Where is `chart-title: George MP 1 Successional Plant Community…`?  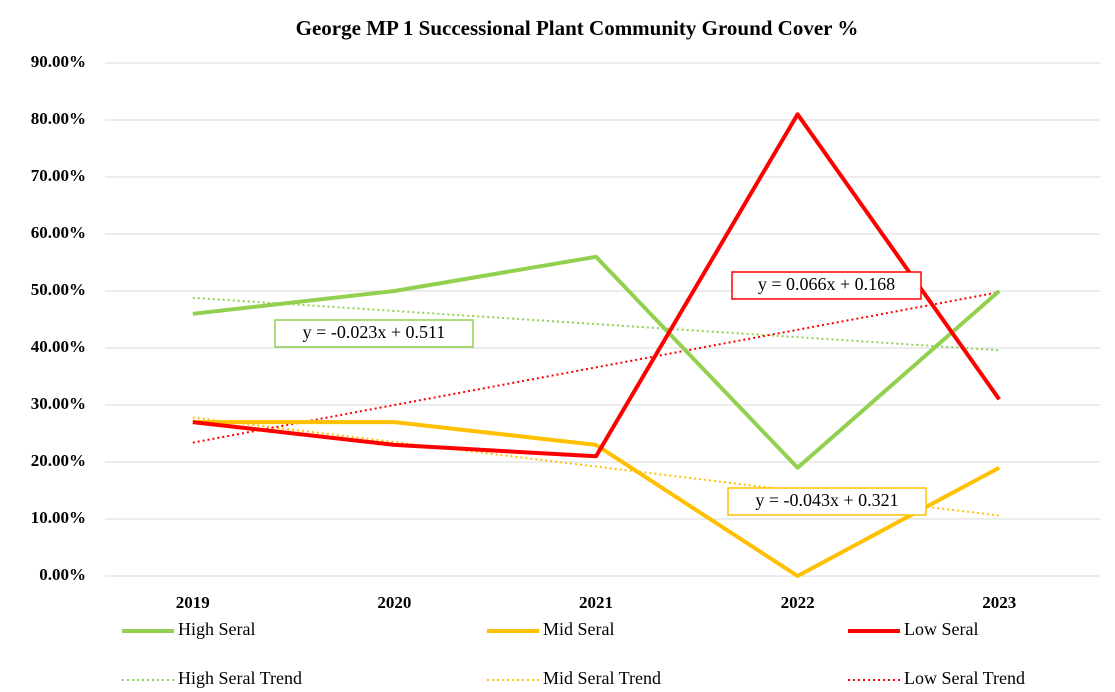
chart-title: George MP 1 Successional Plant Community… is located at coordinates (577, 28).